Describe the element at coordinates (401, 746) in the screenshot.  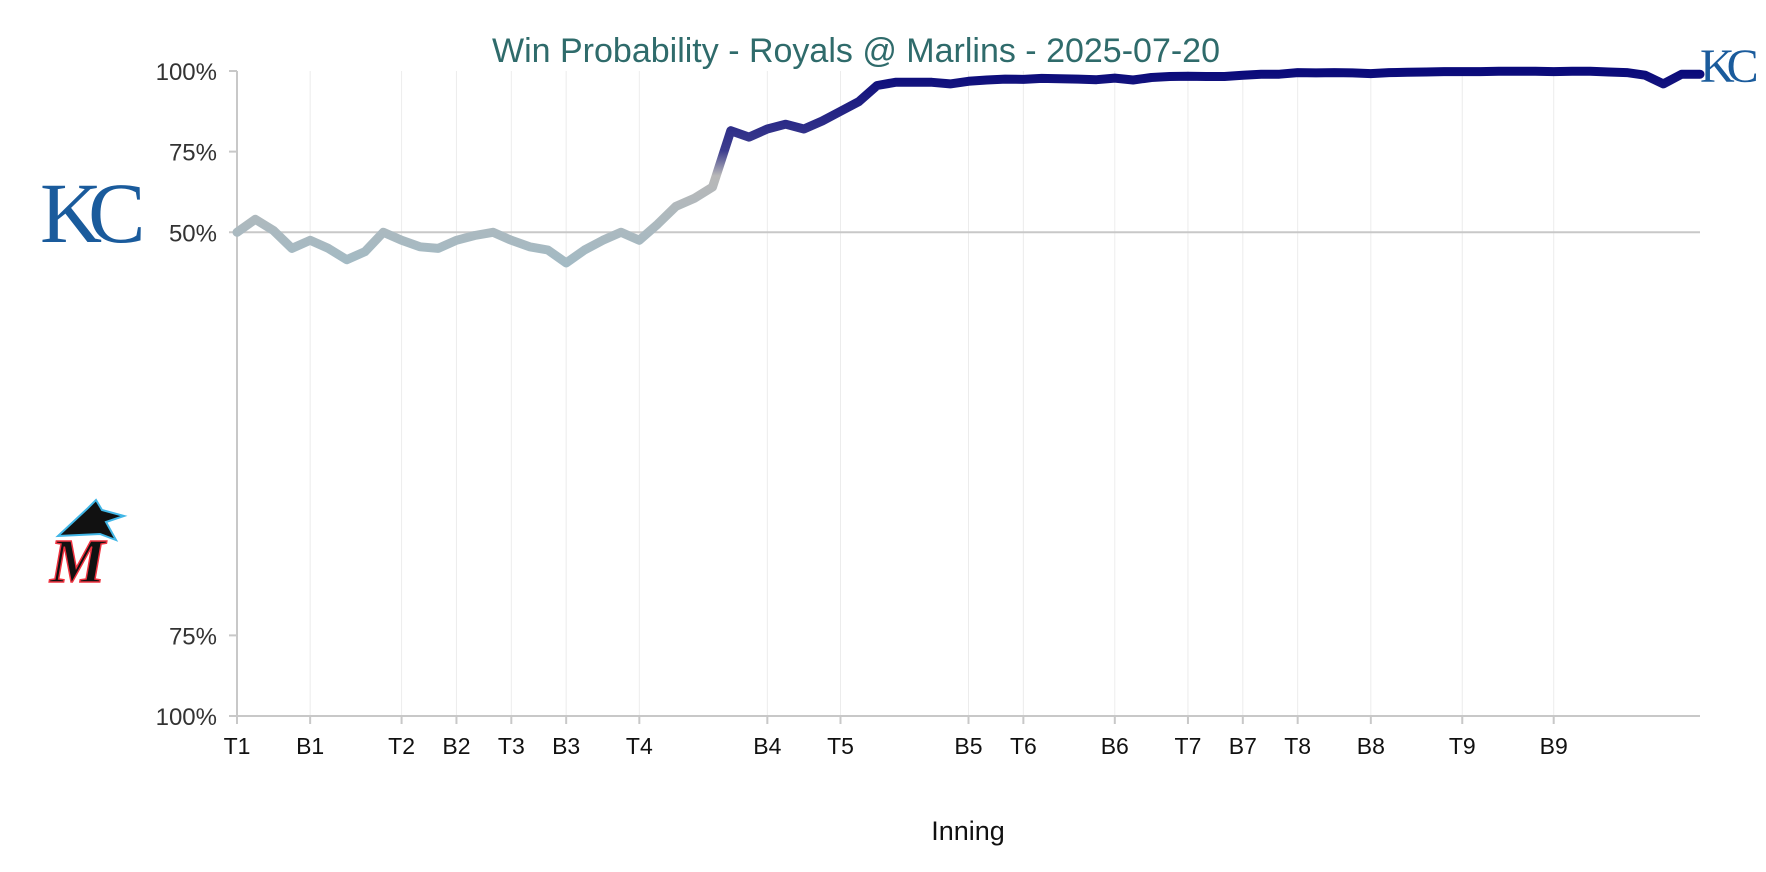
I see `x-tick-label: T2` at that location.